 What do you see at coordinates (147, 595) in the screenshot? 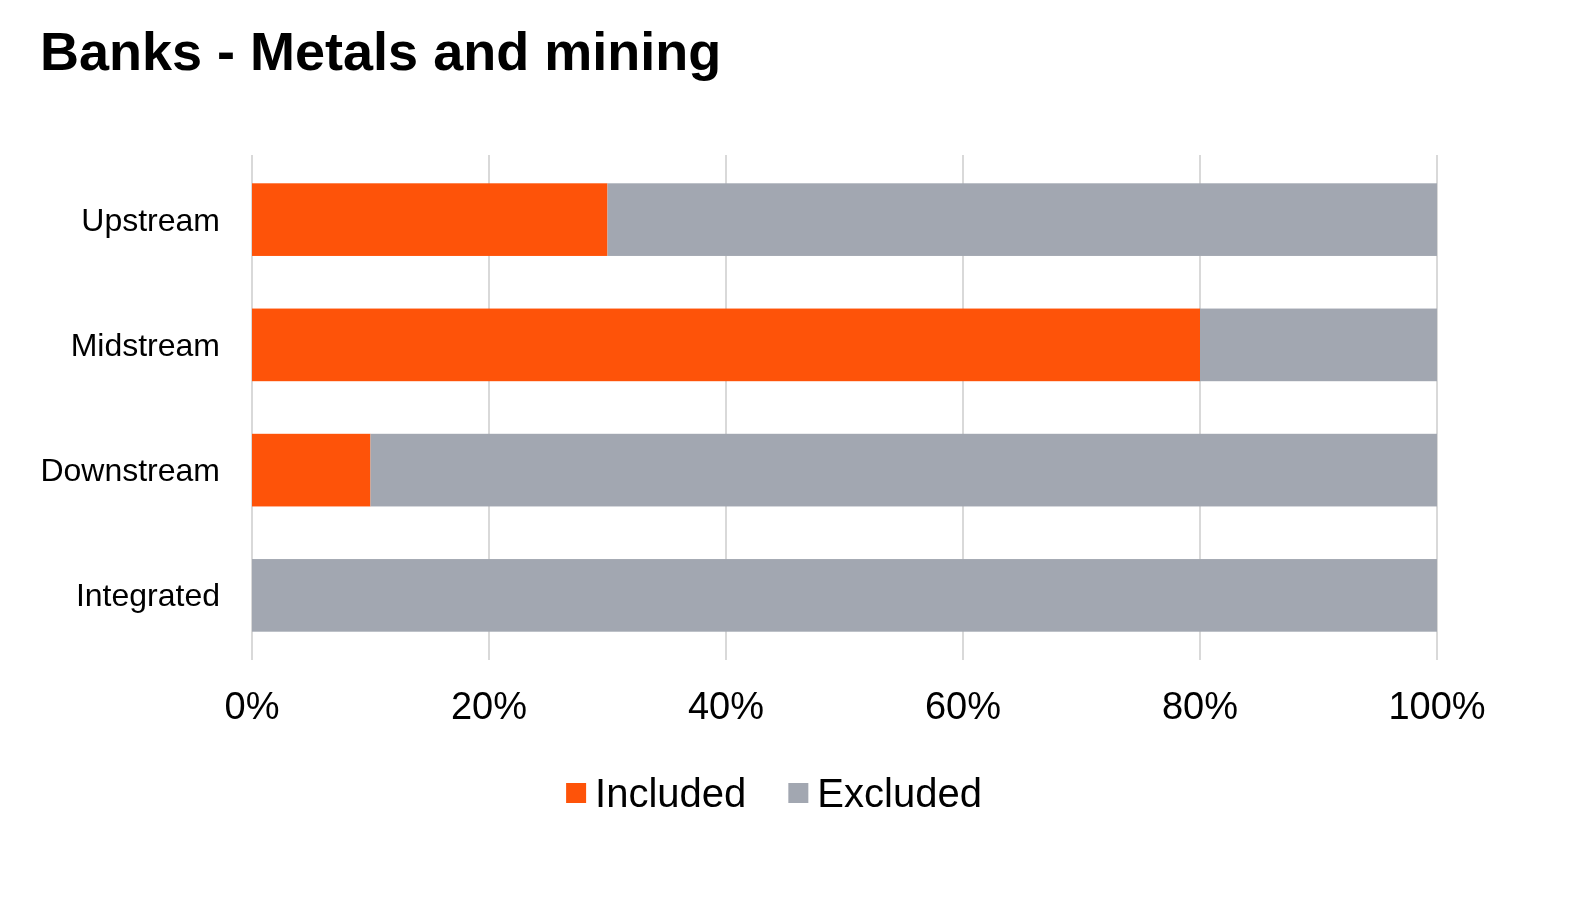
I see `y-tick-label: Integrated` at bounding box center [147, 595].